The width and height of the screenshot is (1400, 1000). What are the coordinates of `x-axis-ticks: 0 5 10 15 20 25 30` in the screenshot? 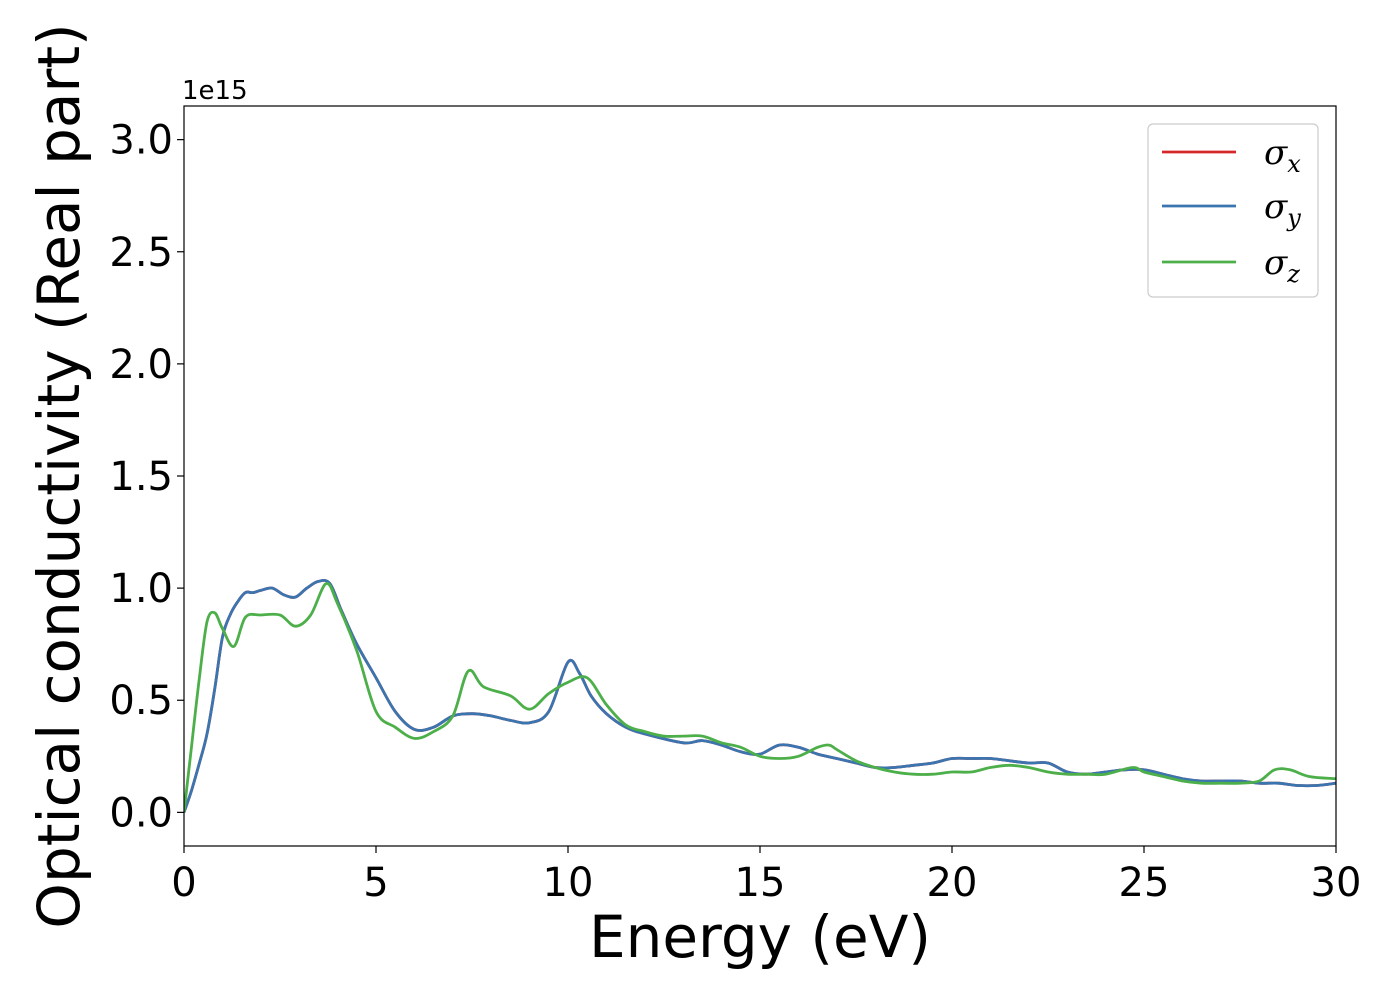 It's located at (766, 876).